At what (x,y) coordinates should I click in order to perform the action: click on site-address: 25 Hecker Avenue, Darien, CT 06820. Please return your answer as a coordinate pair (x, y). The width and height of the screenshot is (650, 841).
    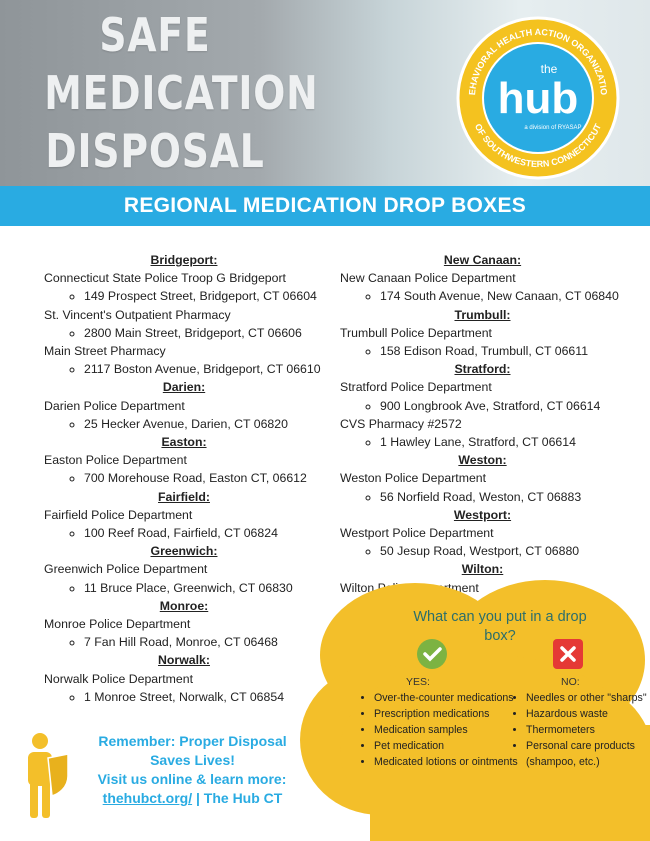
    Looking at the image, I should click on (204, 424).